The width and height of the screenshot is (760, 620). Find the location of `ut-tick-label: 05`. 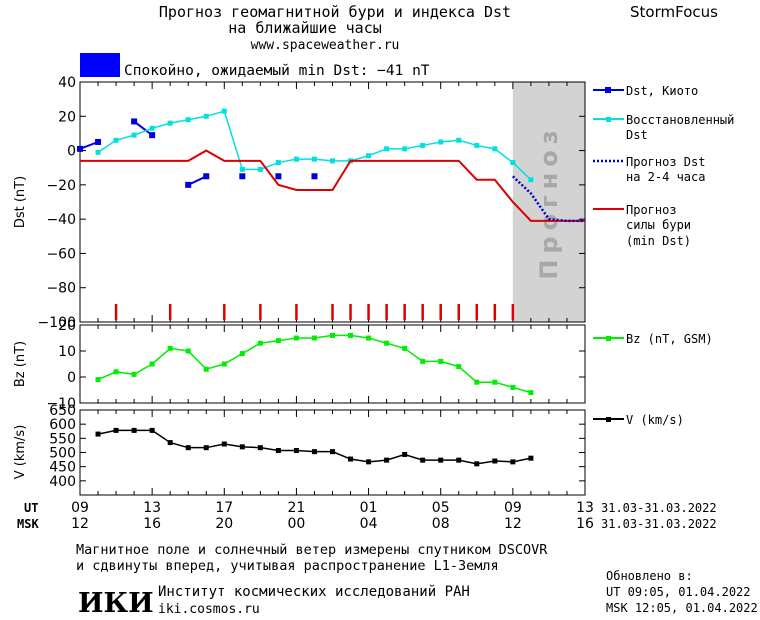

ut-tick-label: 05 is located at coordinates (441, 508).